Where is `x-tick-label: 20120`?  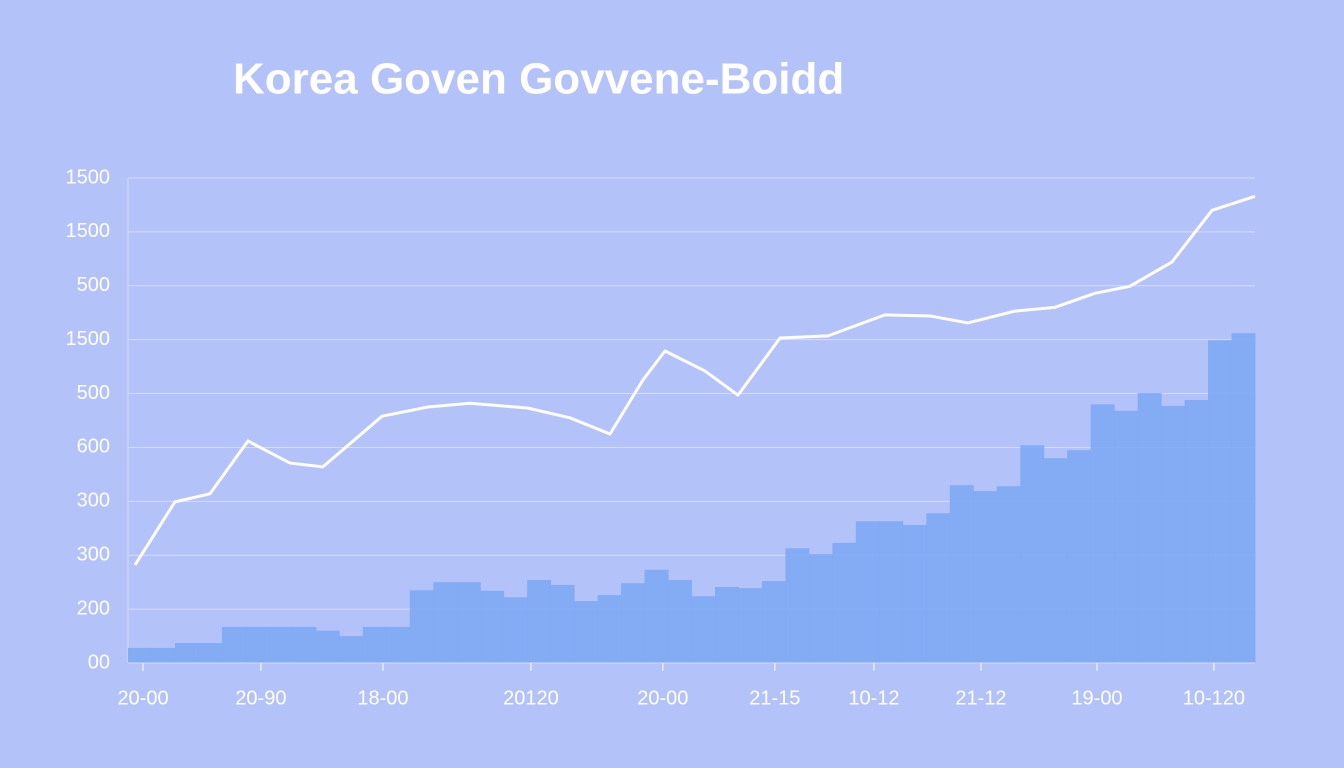 x-tick-label: 20120 is located at coordinates (531, 698).